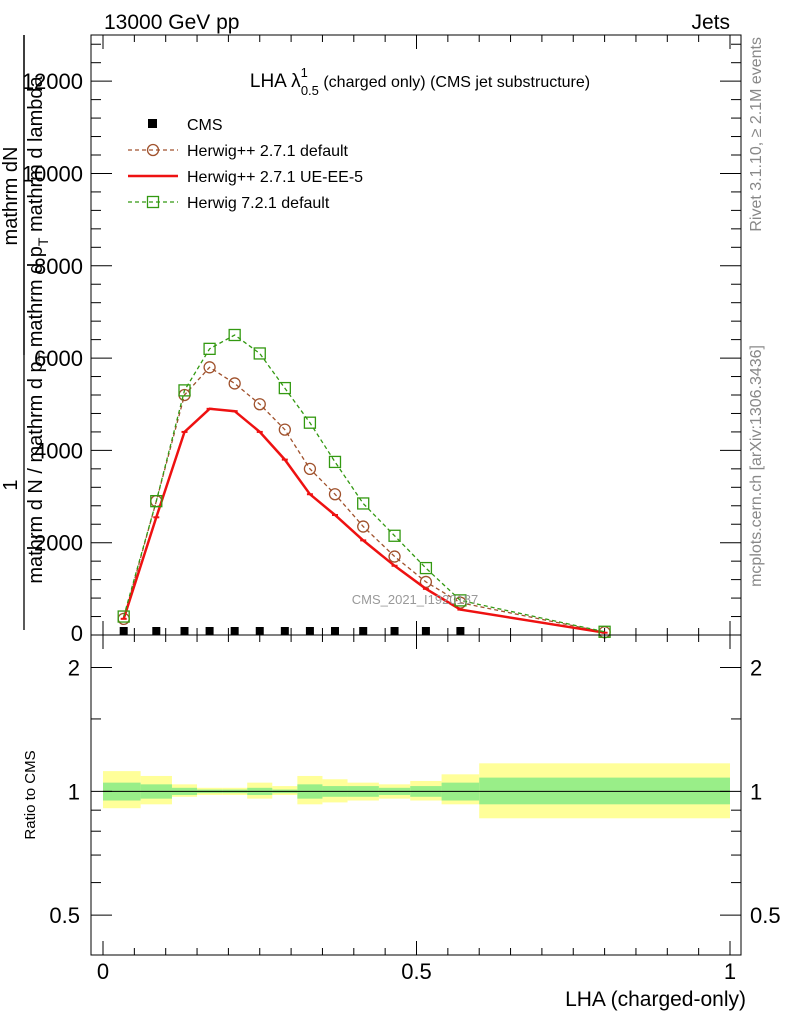 The width and height of the screenshot is (786, 1024). What do you see at coordinates (205, 125) in the screenshot?
I see `svg-text: CMS` at bounding box center [205, 125].